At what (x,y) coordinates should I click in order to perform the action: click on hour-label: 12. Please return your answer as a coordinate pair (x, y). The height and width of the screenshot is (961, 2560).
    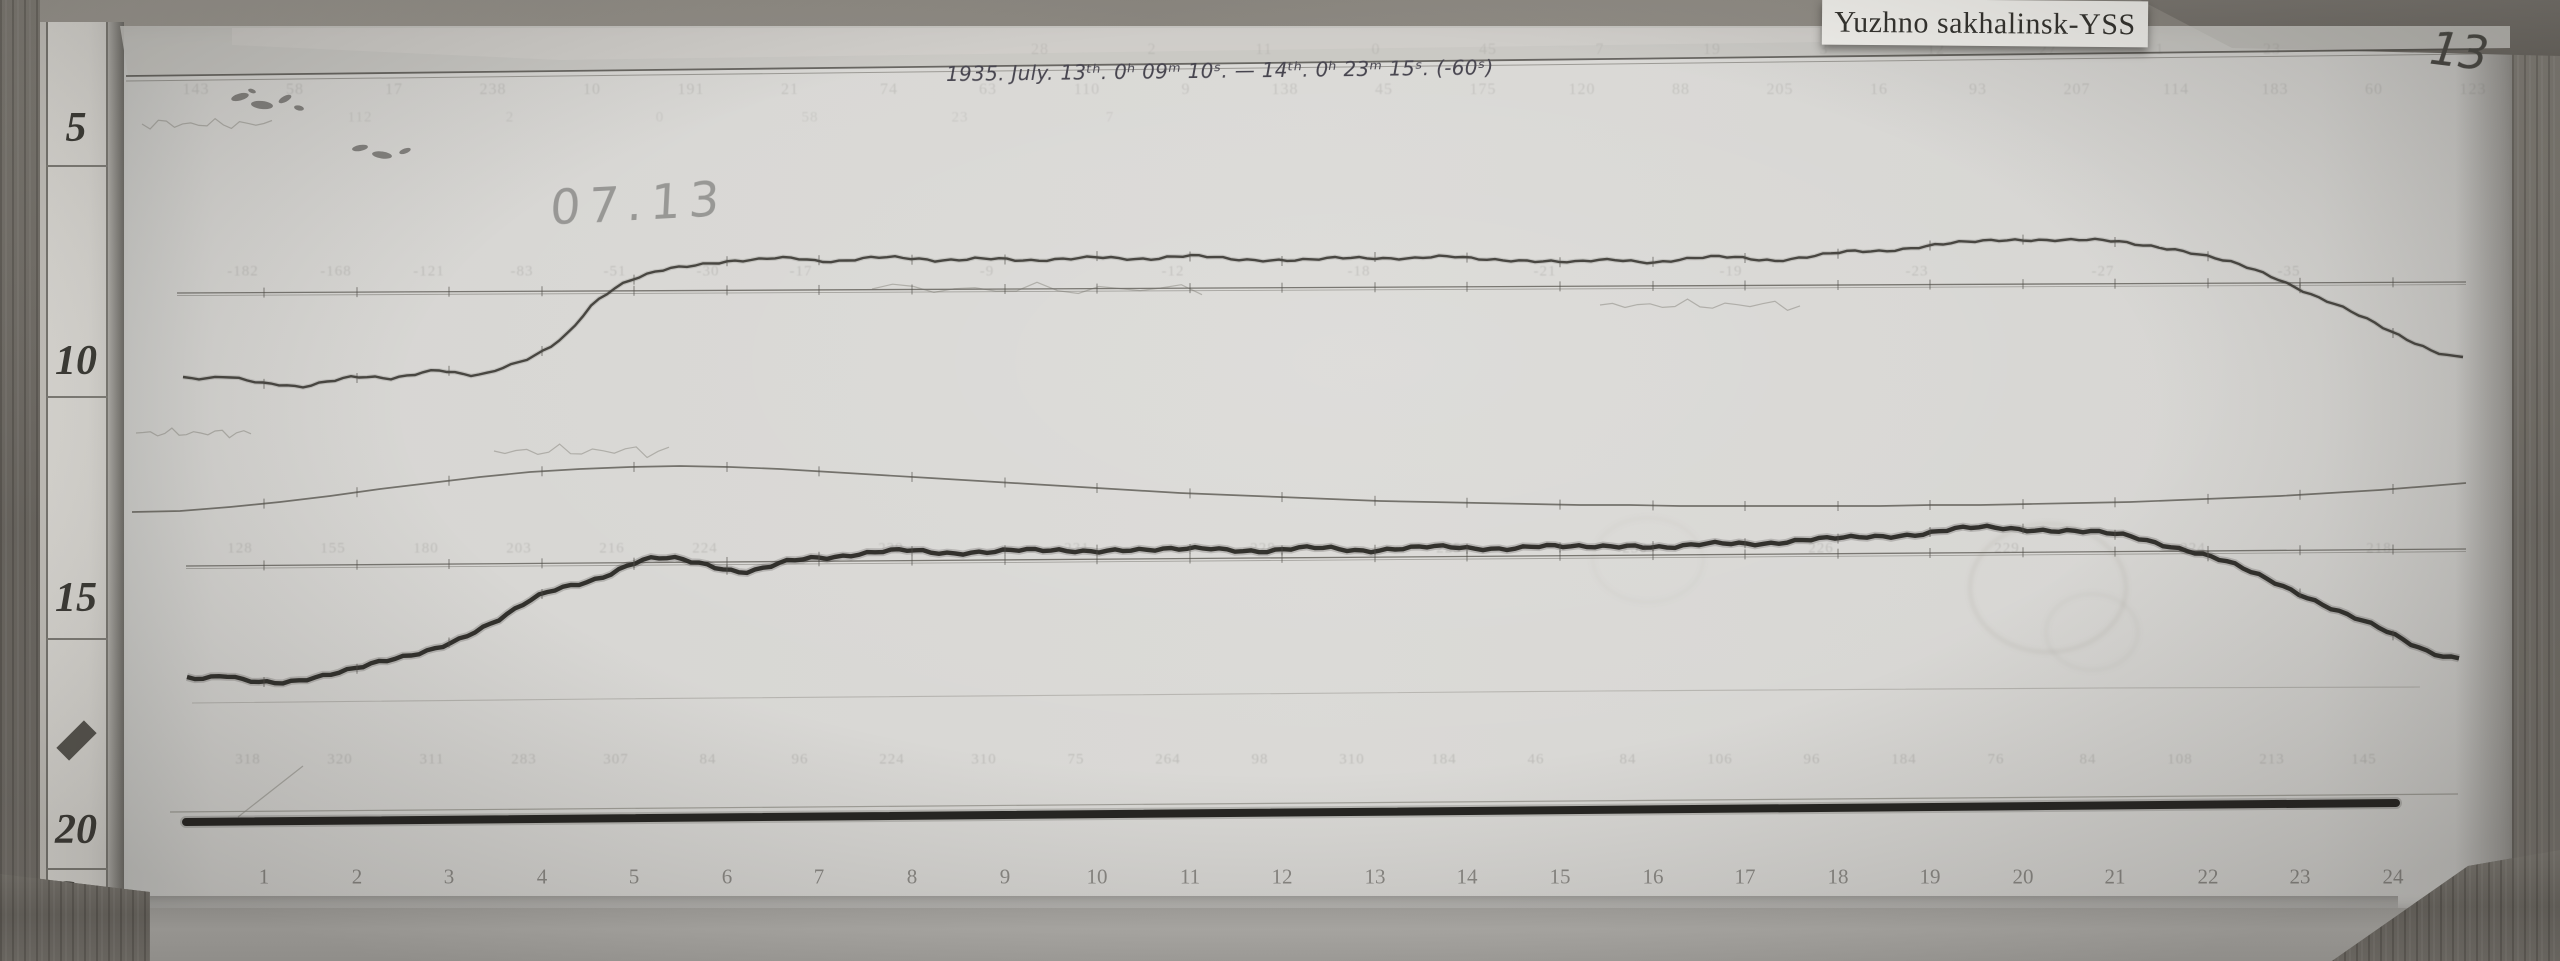
    Looking at the image, I should click on (1282, 876).